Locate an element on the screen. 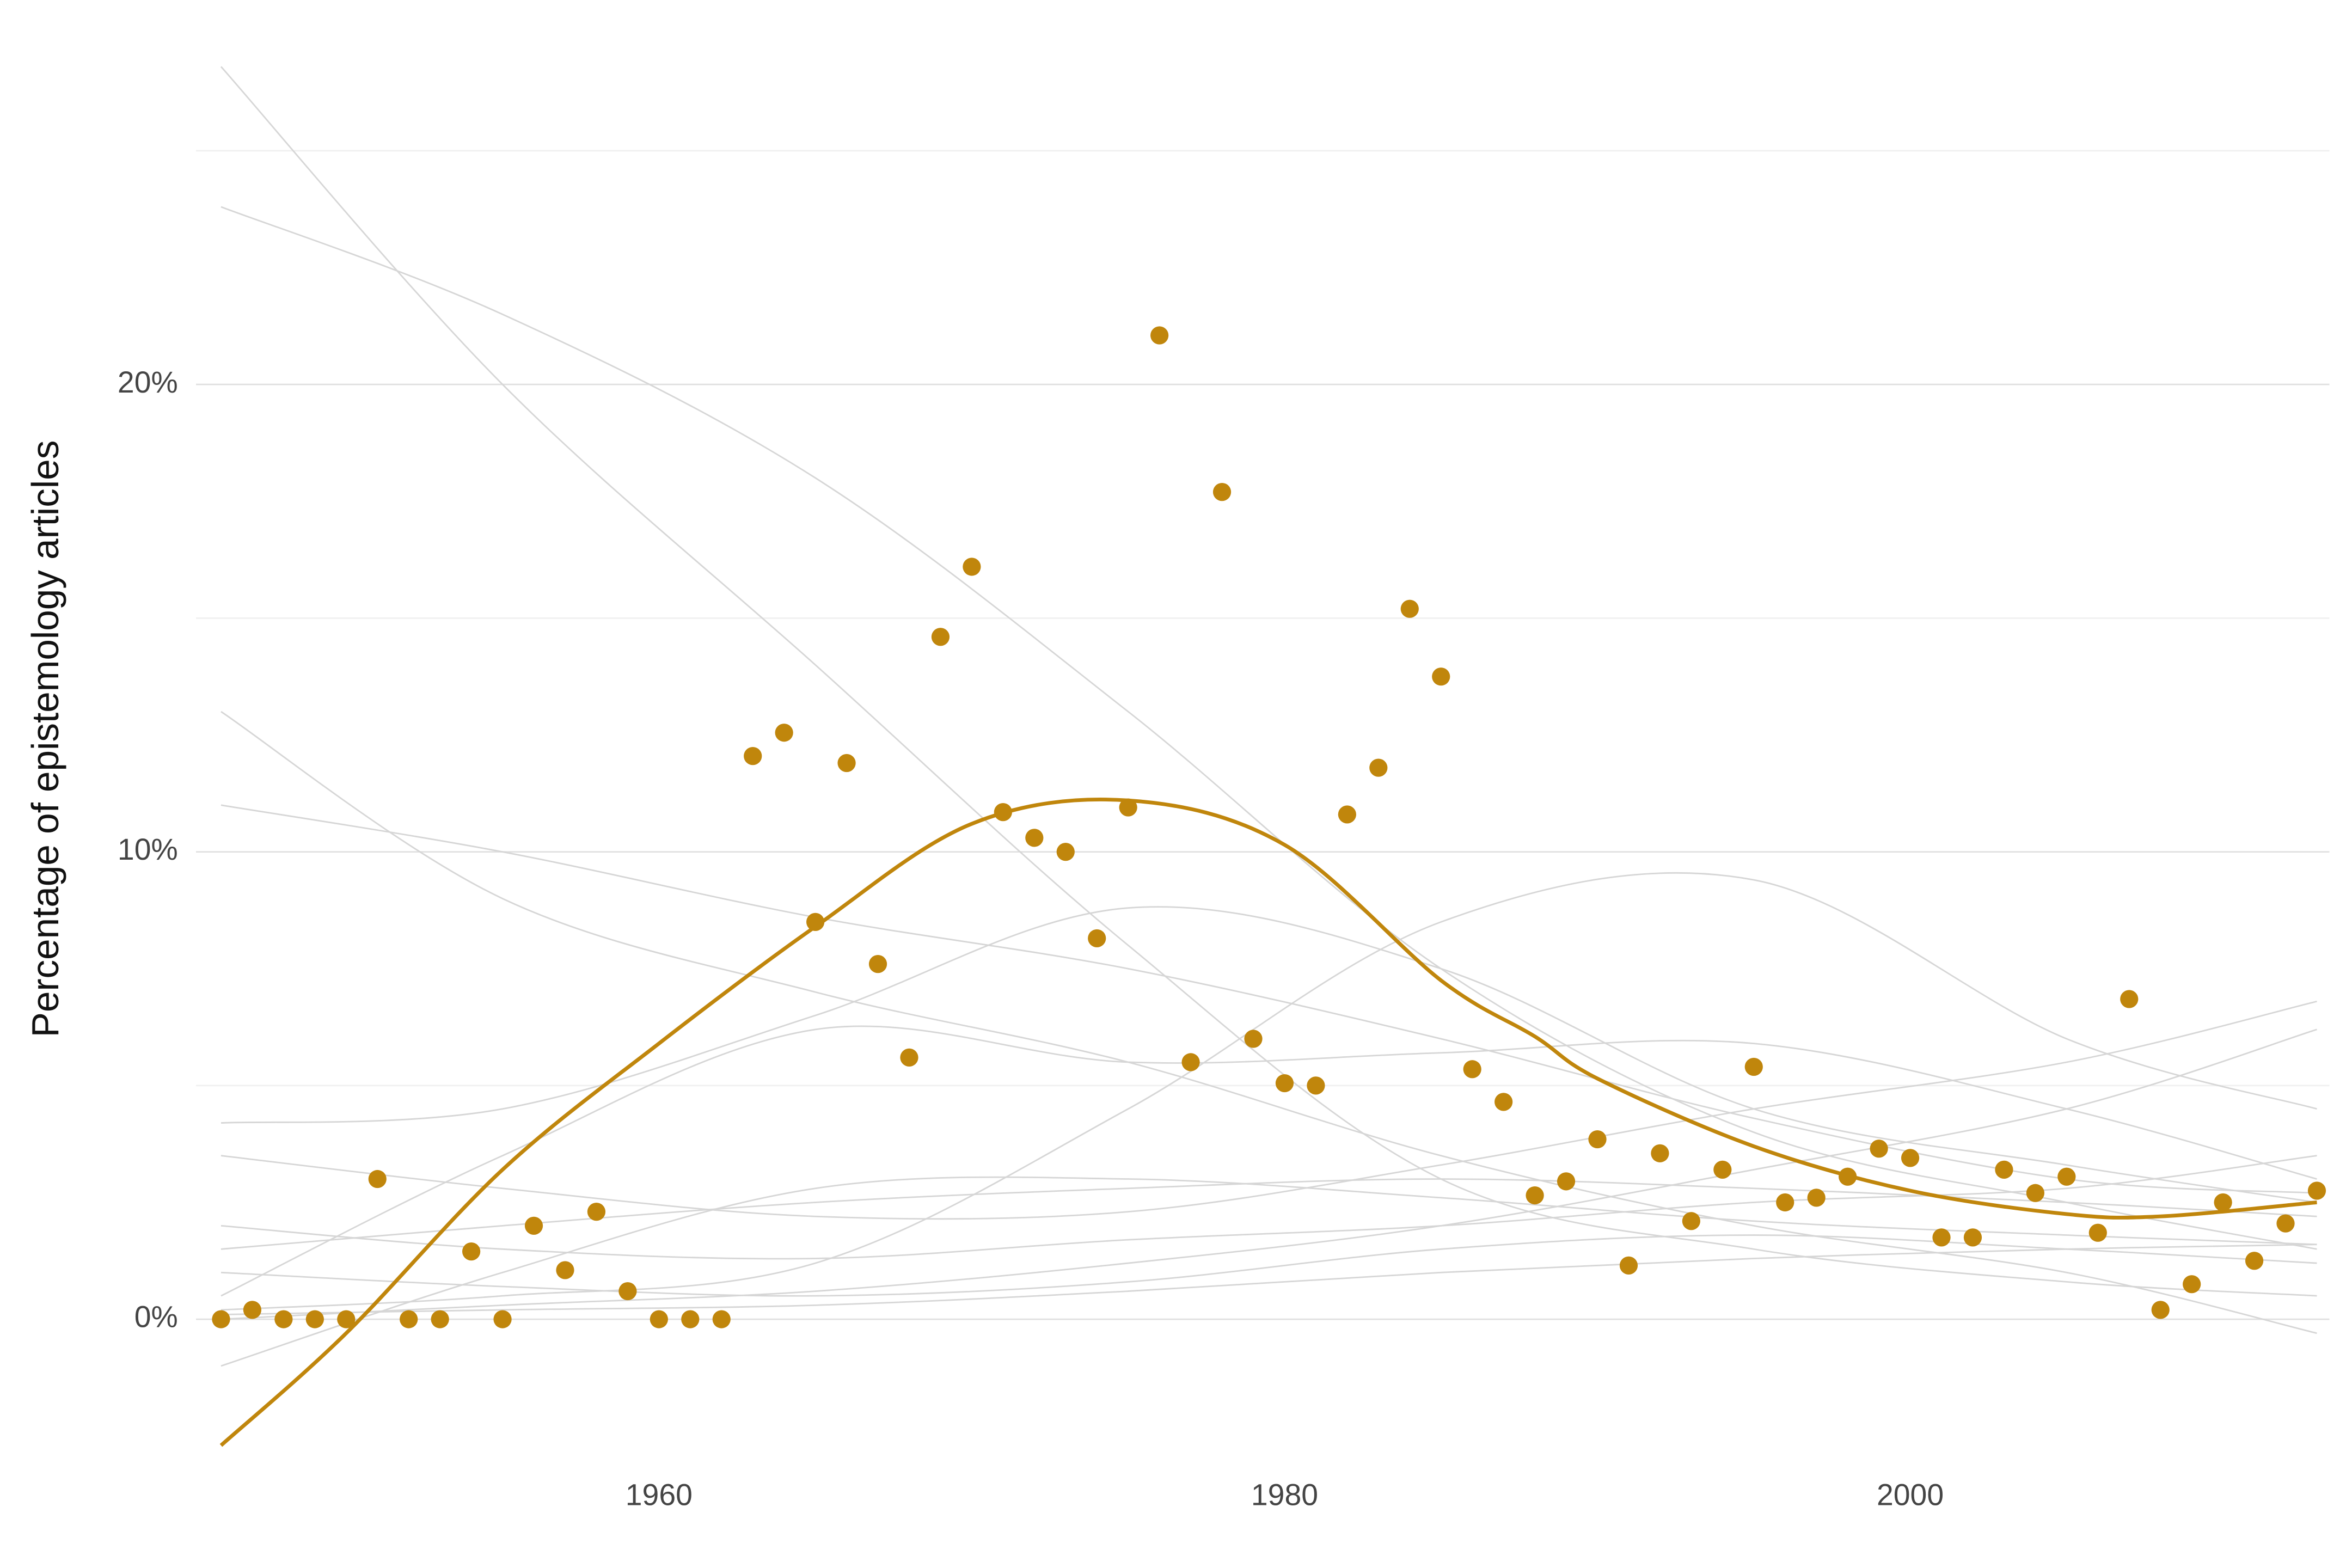 This screenshot has height=1568, width=2352. y-axis-label: Percentage of epistemology articles is located at coordinates (45, 739).